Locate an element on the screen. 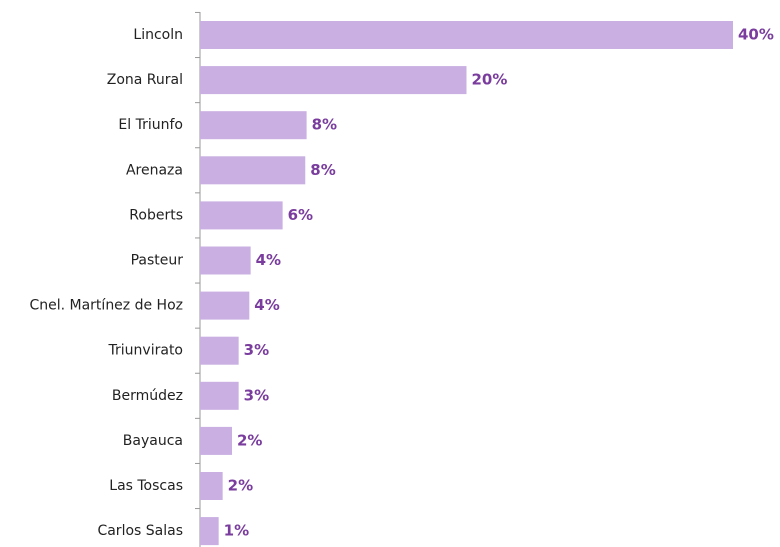 This screenshot has width=780, height=547. category-label: Zona Rural is located at coordinates (145, 80).